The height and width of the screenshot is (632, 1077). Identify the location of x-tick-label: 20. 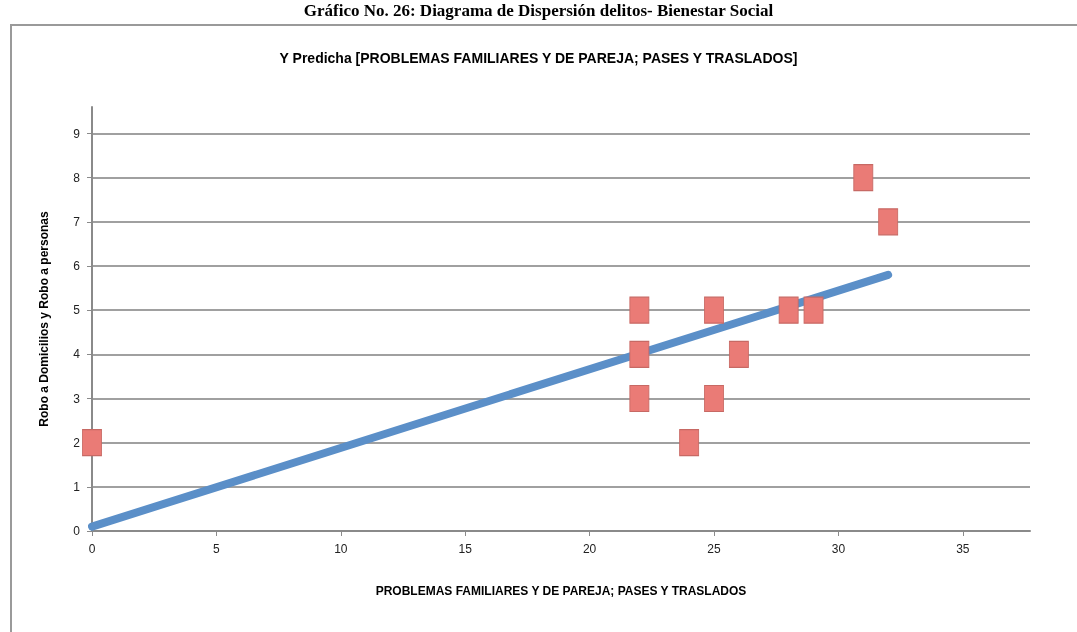
(589, 549).